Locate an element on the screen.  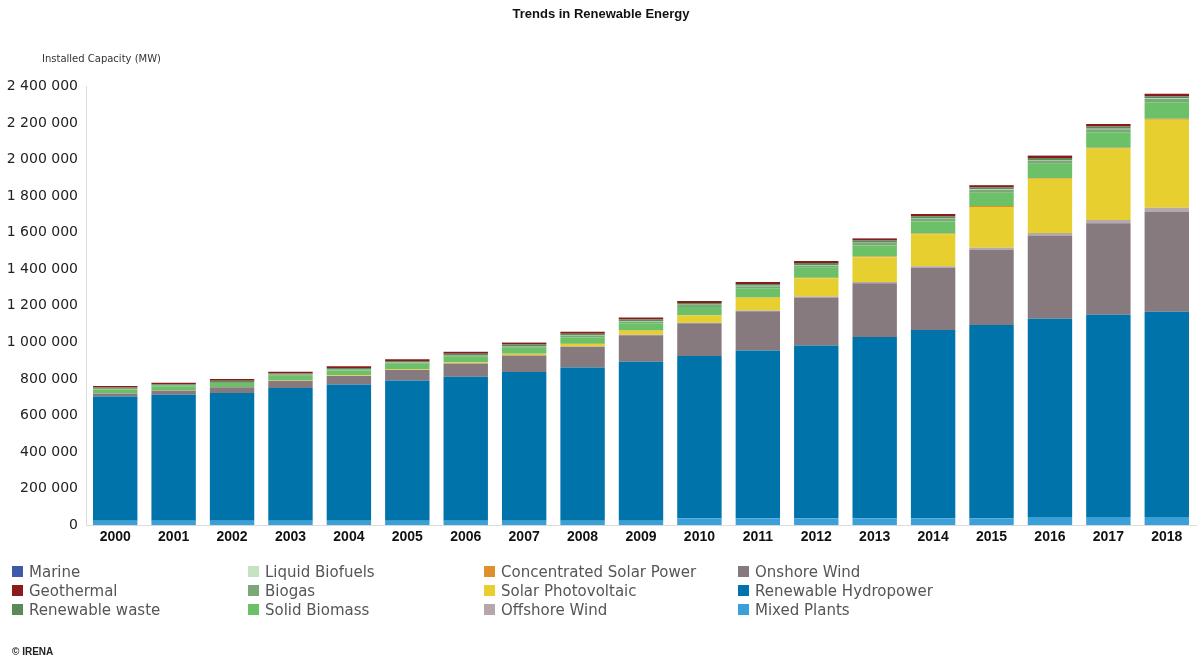
x-tick-label: 2012 is located at coordinates (816, 536).